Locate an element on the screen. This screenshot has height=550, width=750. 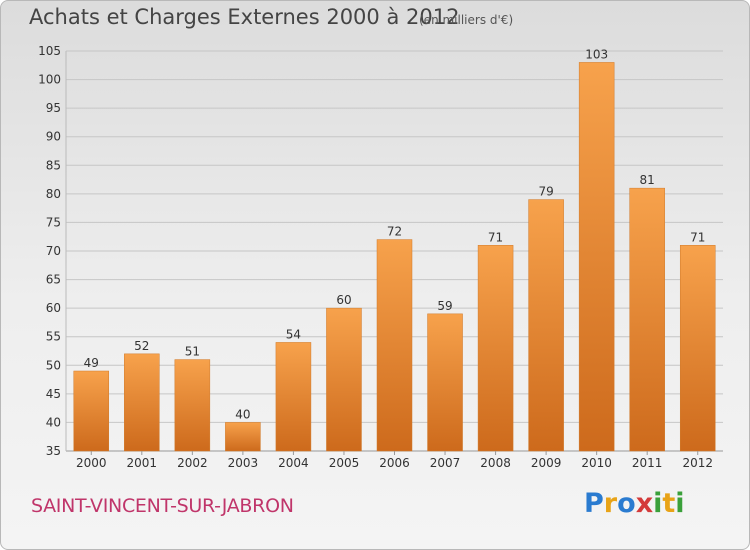
x-tick-label: 2012 is located at coordinates (697, 463).